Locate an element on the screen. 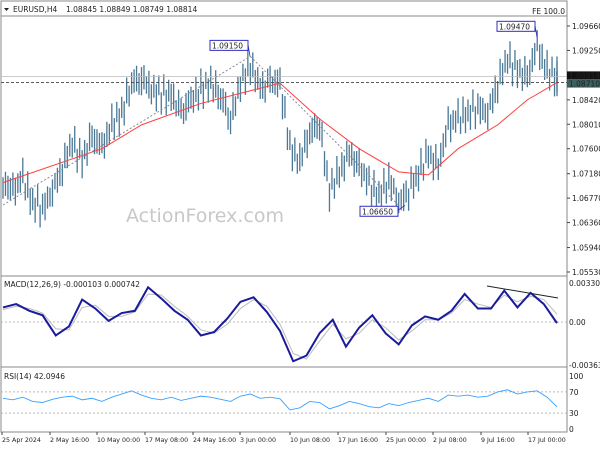 Image resolution: width=600 pixels, height=450 pixels. price-annotation-box is located at coordinates (379, 211).